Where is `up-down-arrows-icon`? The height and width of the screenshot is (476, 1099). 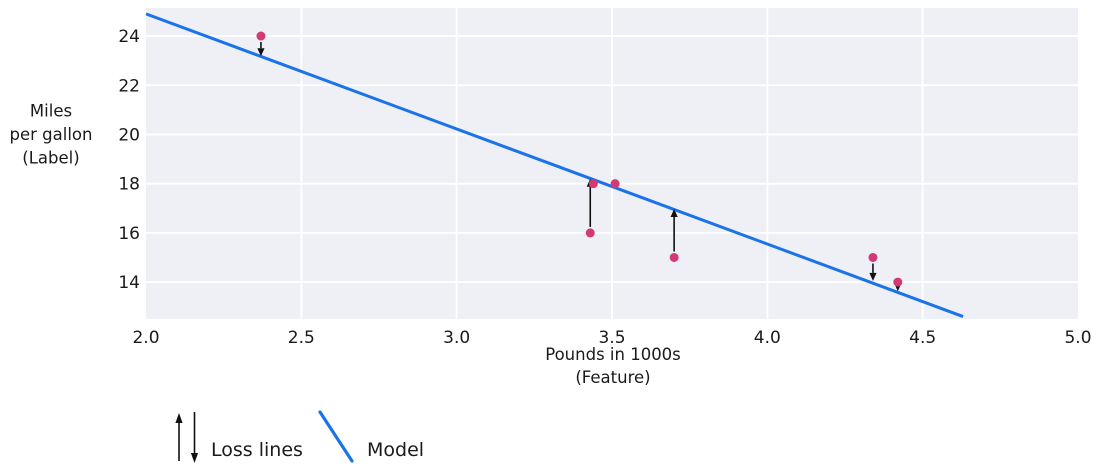 up-down-arrows-icon is located at coordinates (187, 437).